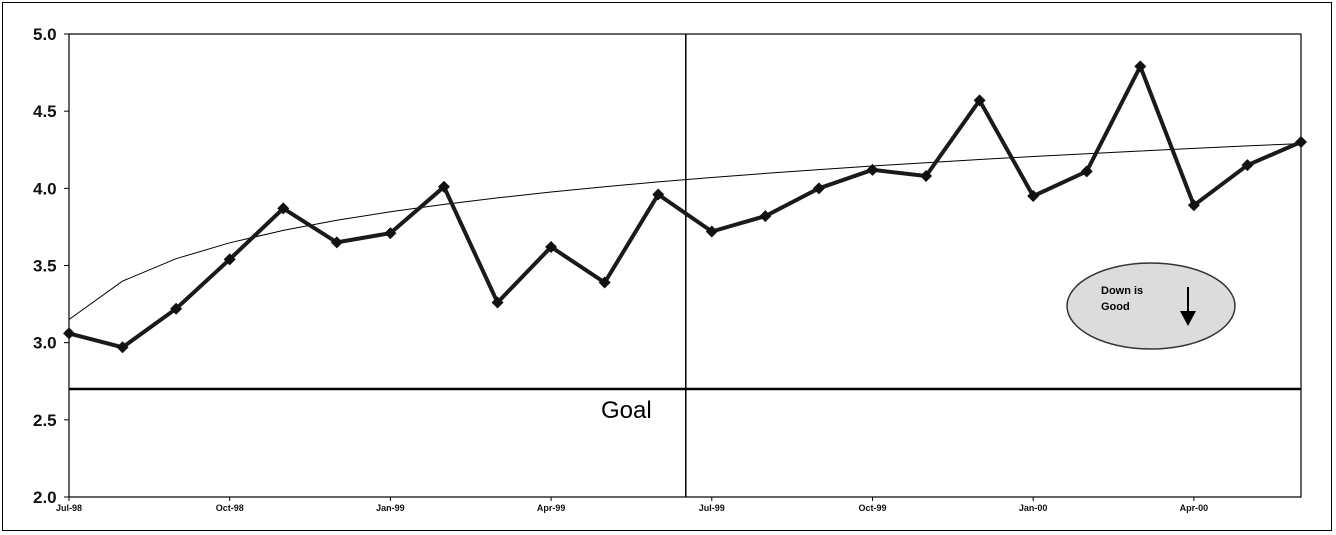 The image size is (1336, 535). Describe the element at coordinates (626, 410) in the screenshot. I see `goal-label: Goal` at that location.